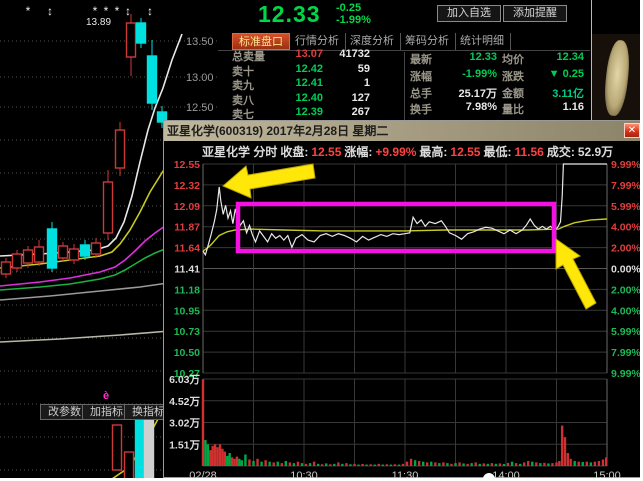  I want to click on tab-statistics-detail: 统计明细, so click(482, 41).